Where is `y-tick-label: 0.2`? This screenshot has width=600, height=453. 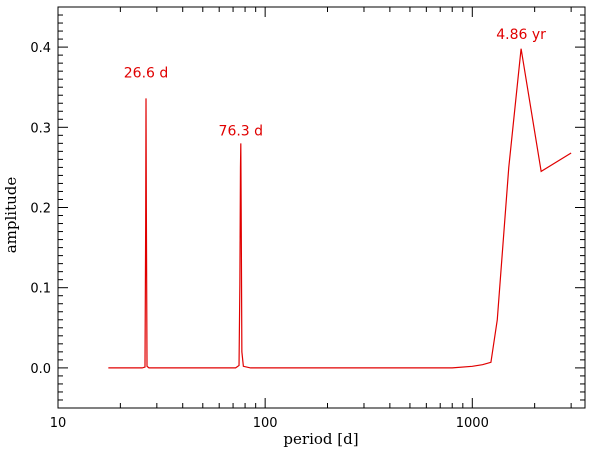 y-tick-label: 0.2 is located at coordinates (40, 209).